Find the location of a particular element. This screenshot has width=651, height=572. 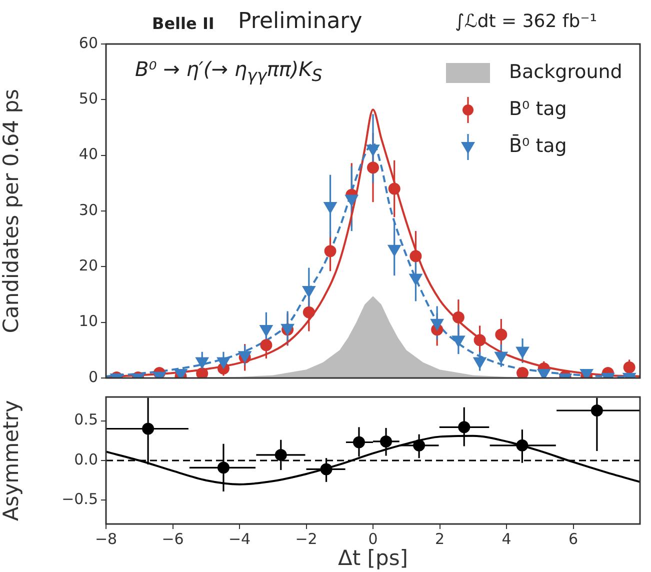

y-tick-label: 60 is located at coordinates (88, 43).